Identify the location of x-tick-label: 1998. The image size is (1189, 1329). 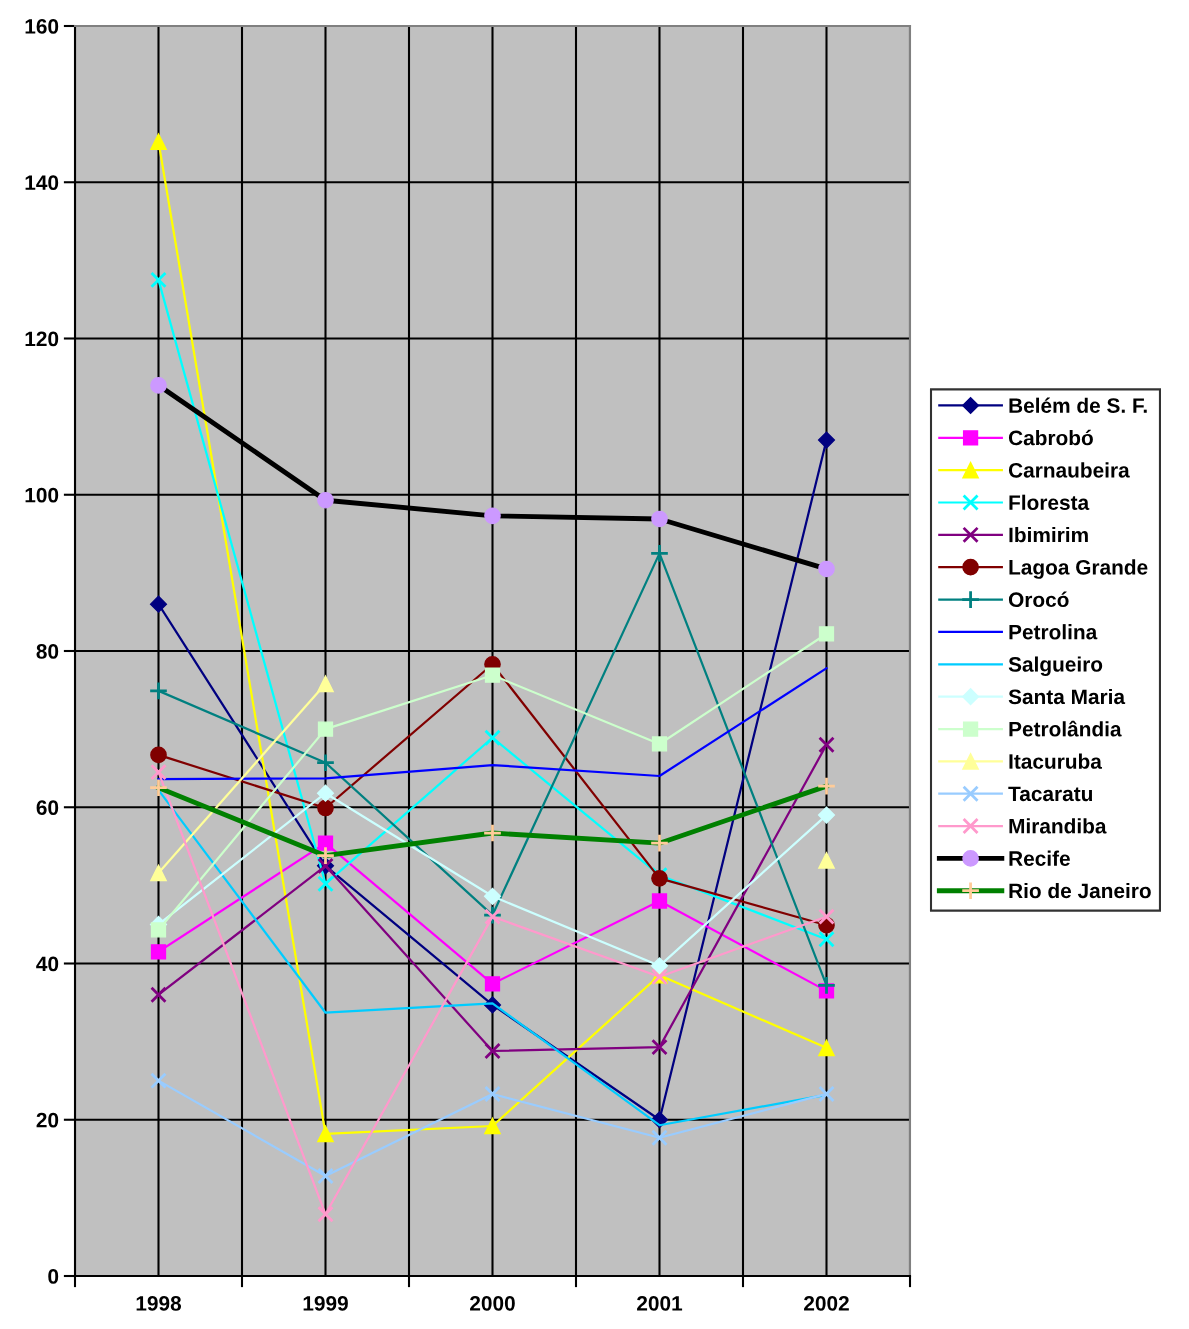
(159, 1303).